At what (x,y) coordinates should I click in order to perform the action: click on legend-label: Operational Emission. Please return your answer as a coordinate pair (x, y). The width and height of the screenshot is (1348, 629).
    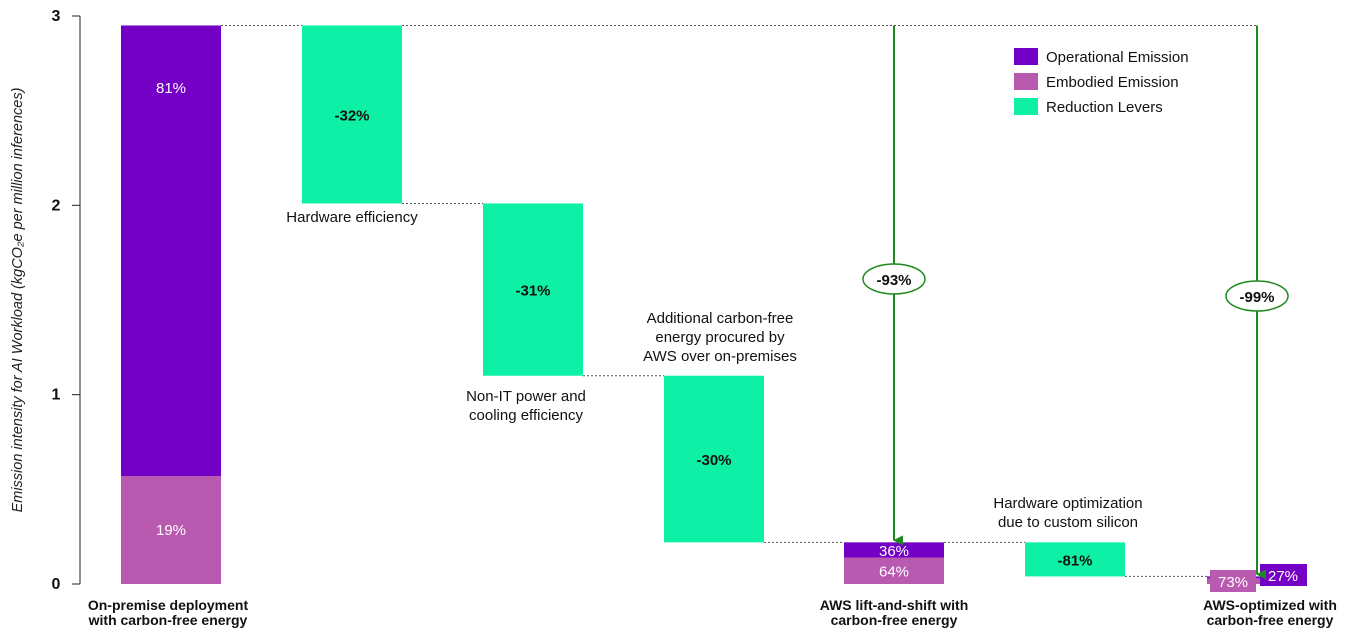
    Looking at the image, I should click on (1117, 57).